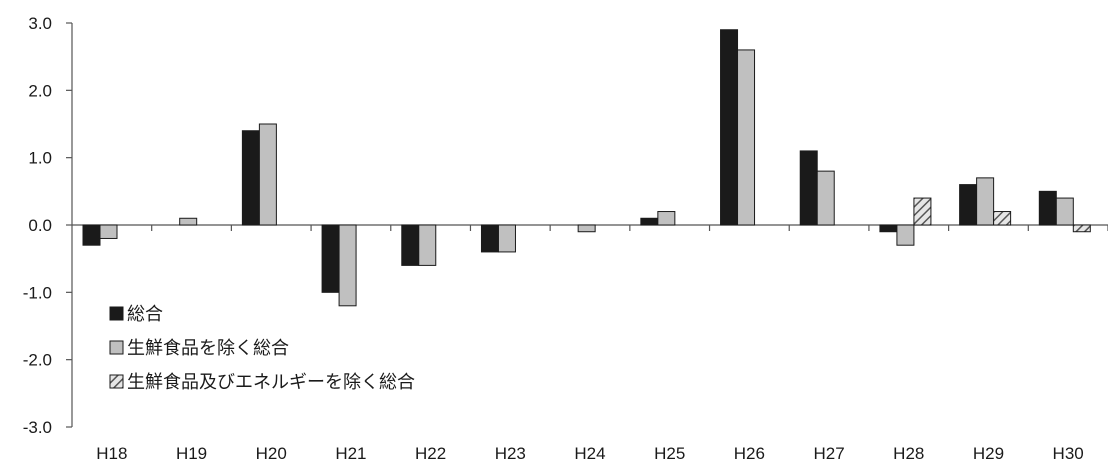  Describe the element at coordinates (40, 225) in the screenshot. I see `y-tick-label: 0.0` at that location.